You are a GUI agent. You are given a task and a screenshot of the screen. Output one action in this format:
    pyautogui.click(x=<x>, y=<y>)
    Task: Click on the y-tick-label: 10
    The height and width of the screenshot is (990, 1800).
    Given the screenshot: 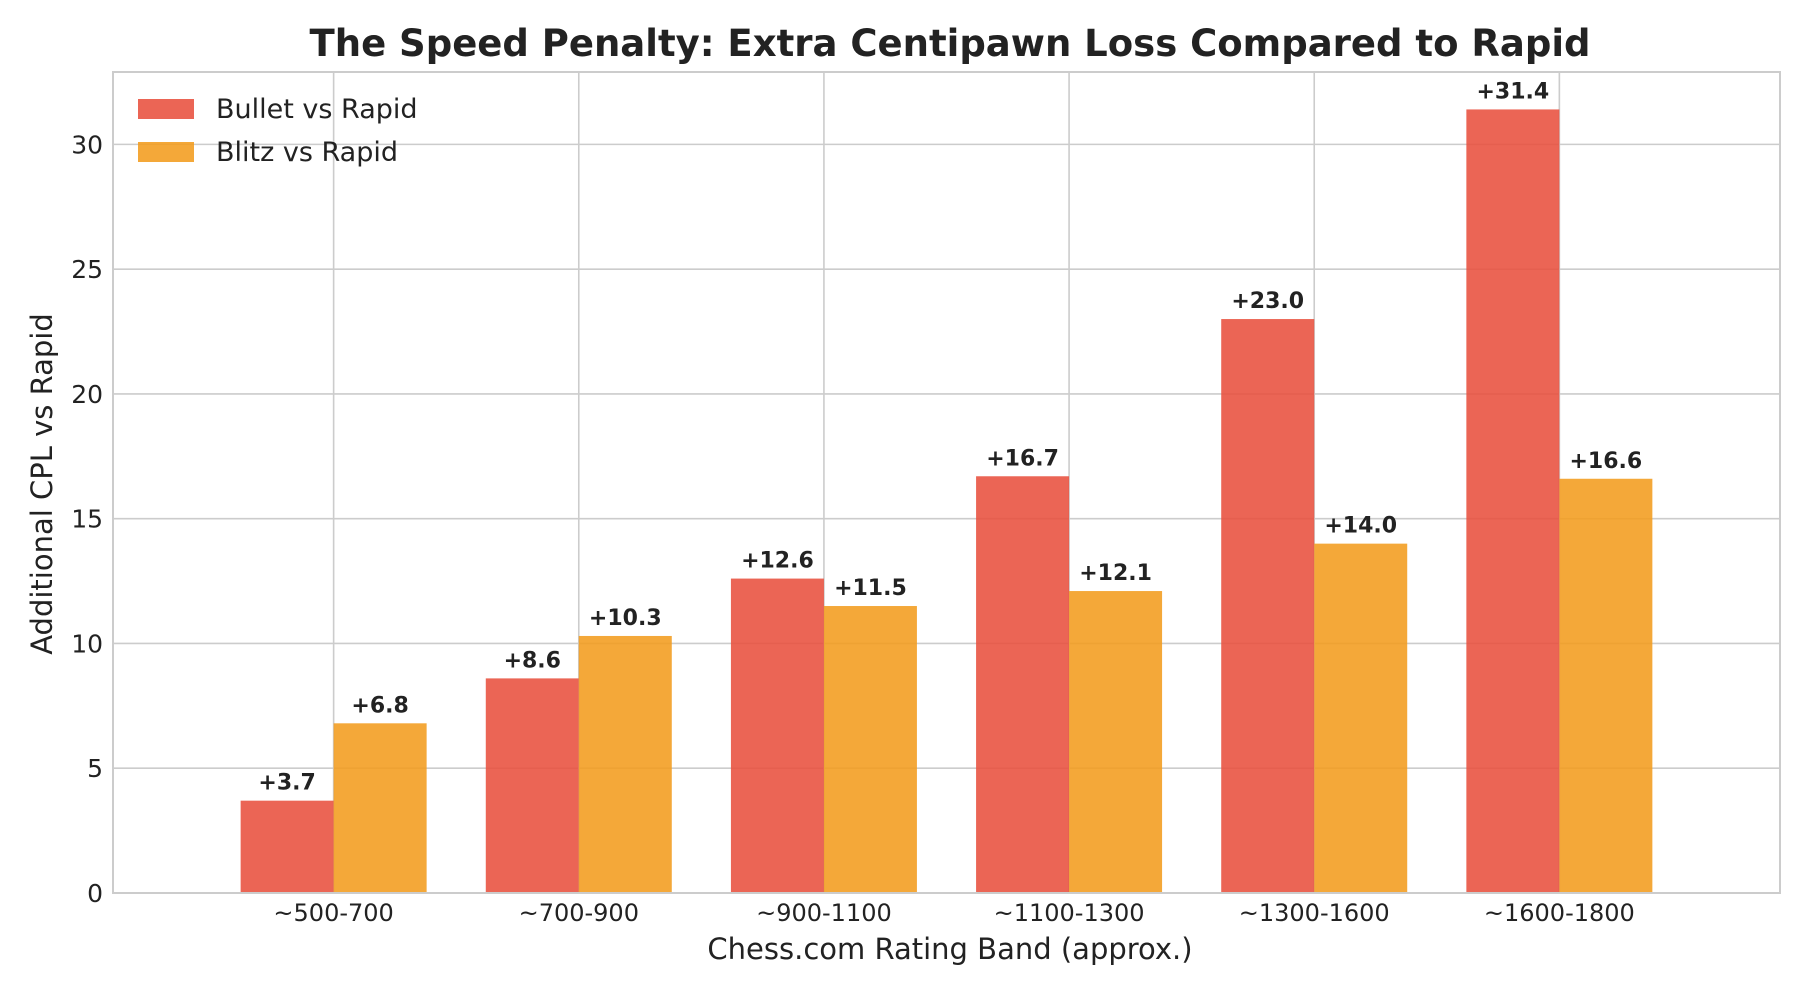 What is the action you would take?
    pyautogui.click(x=87, y=643)
    